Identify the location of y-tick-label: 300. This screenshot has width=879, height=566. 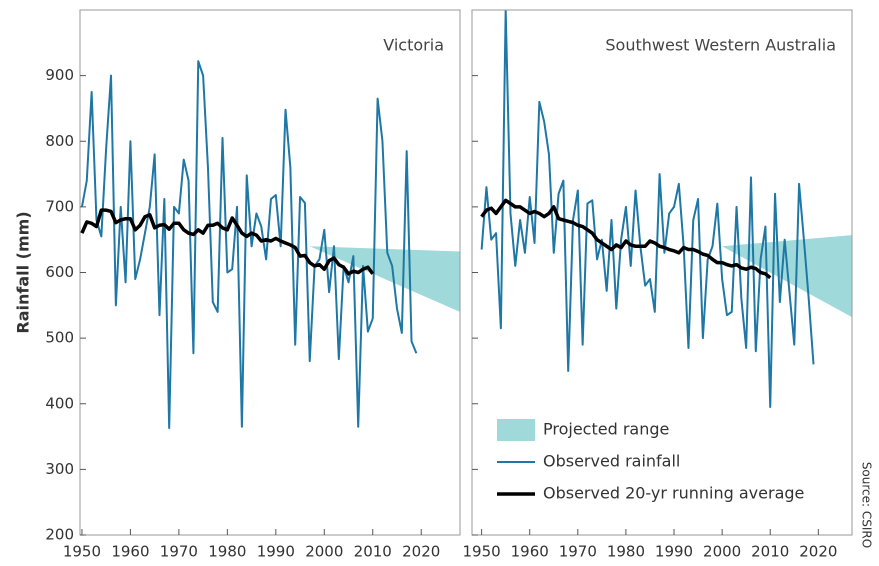
(59, 469).